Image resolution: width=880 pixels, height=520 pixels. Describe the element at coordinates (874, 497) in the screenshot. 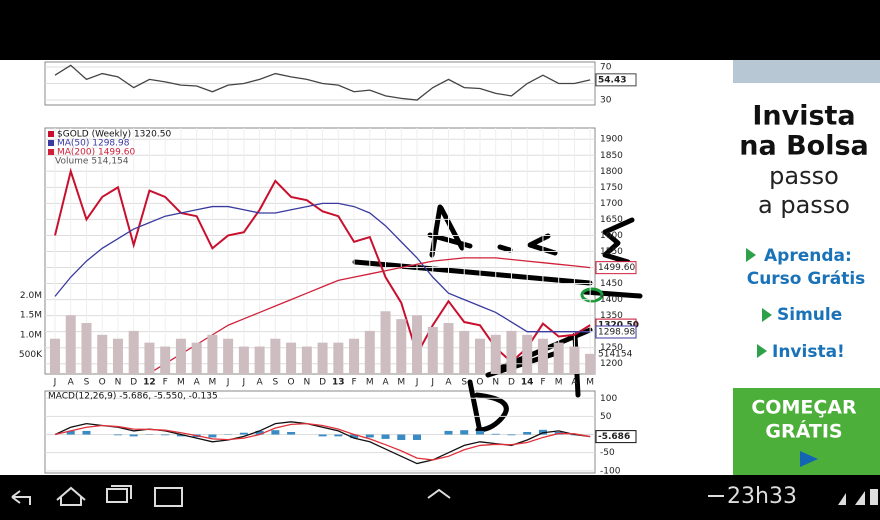

I see `battery-icon` at that location.